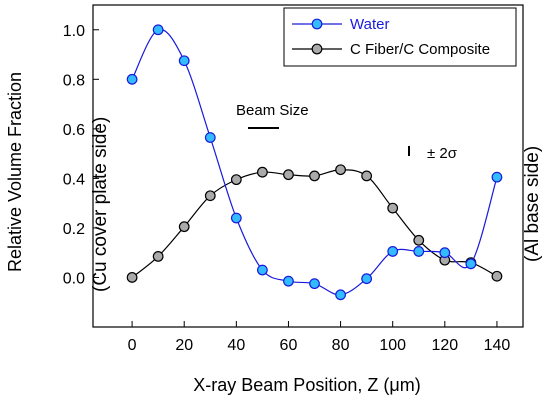 This screenshot has height=402, width=550. Describe the element at coordinates (291, 385) in the screenshot. I see `x-axis-title-prefix: X-ray Beam Position, Z (` at that location.